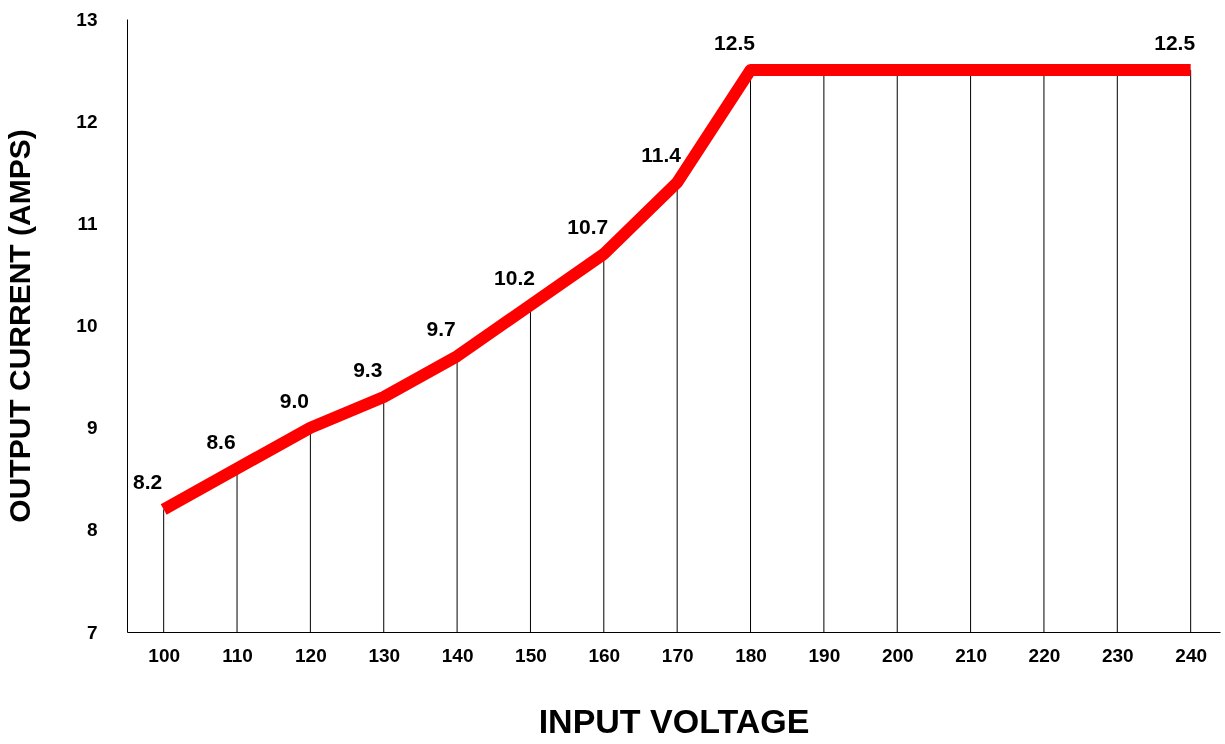 This screenshot has height=744, width=1225. What do you see at coordinates (824, 655) in the screenshot?
I see `x-tick-label: 190` at bounding box center [824, 655].